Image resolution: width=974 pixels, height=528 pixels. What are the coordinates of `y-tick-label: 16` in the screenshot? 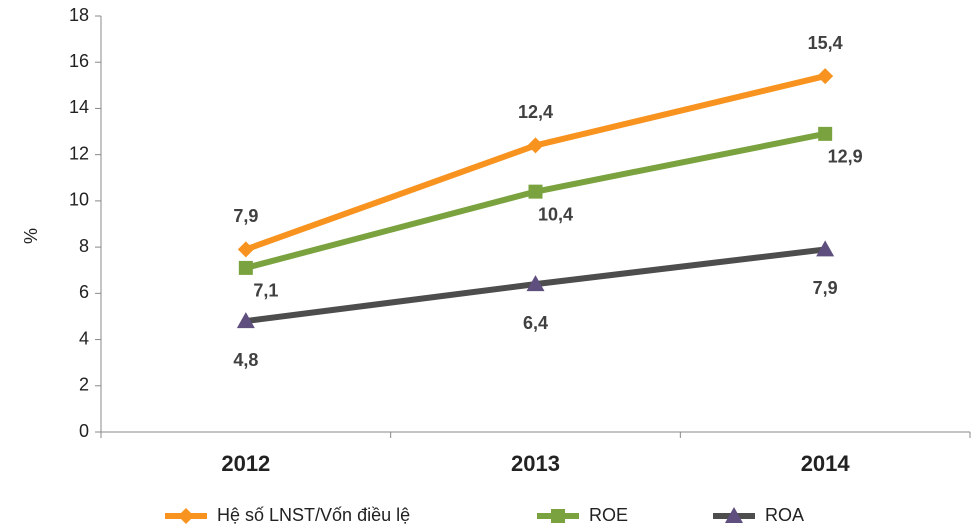 It's located at (79, 61).